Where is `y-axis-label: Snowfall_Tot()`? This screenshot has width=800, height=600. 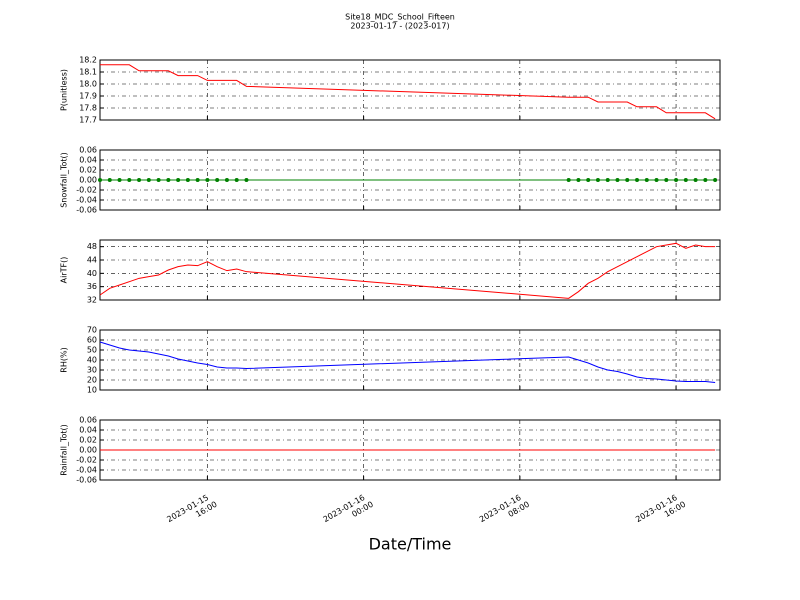
y-axis-label: Snowfall_Tot() is located at coordinates (64, 180).